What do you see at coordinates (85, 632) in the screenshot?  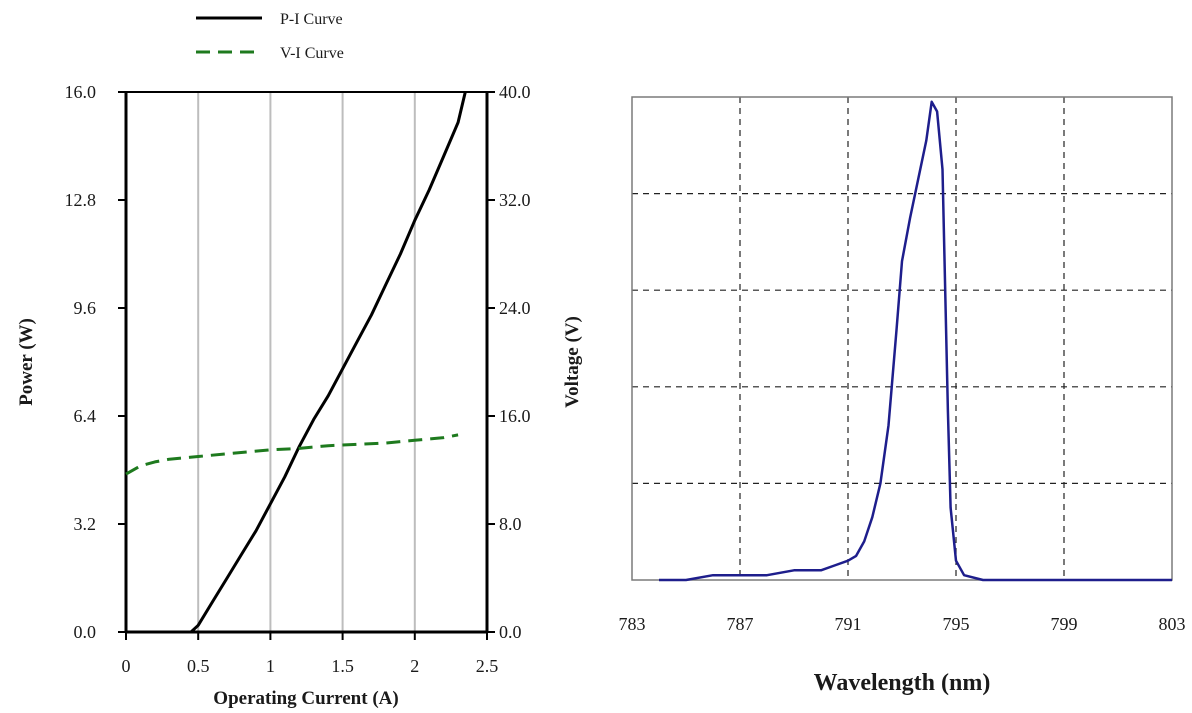 I see `y-tick-label-0: 0.0` at bounding box center [85, 632].